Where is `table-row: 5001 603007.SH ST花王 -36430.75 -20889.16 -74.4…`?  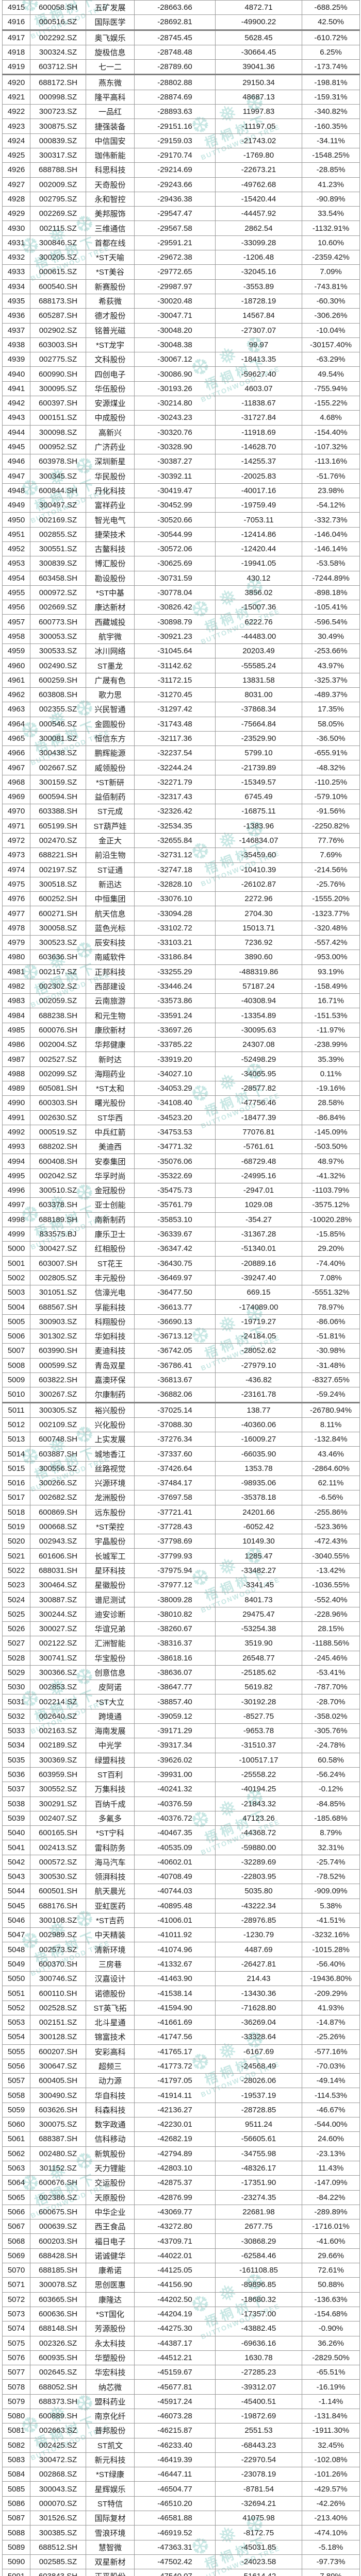 table-row: 5001 603007.SH ST花王 -36430.75 -20889.16 -74.4… is located at coordinates (181, 1263).